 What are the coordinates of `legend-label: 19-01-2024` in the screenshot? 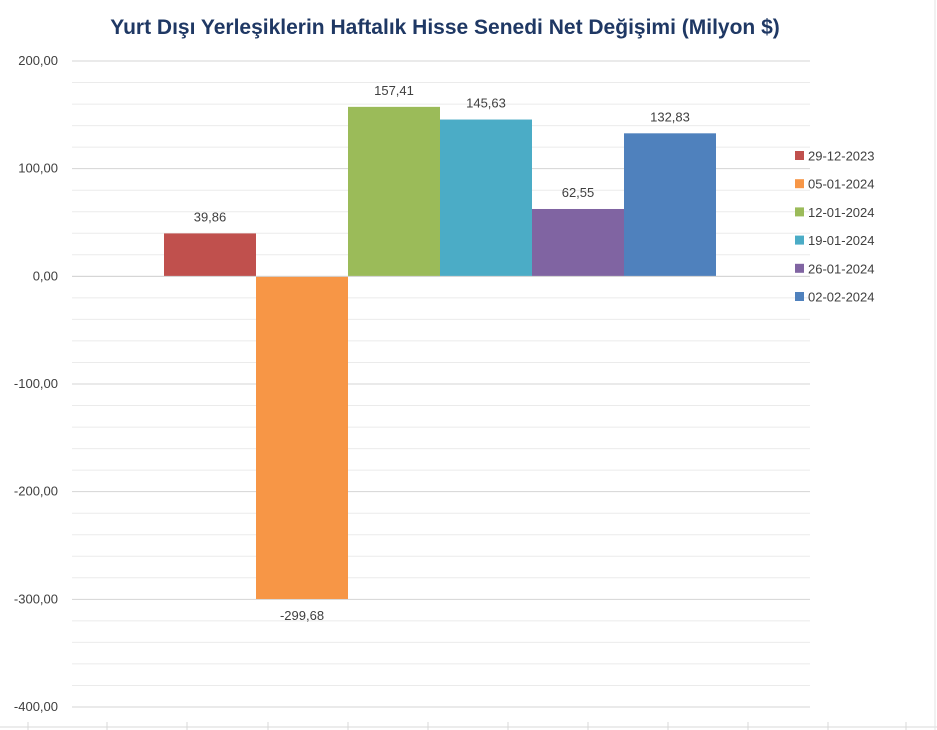 It's located at (841, 240).